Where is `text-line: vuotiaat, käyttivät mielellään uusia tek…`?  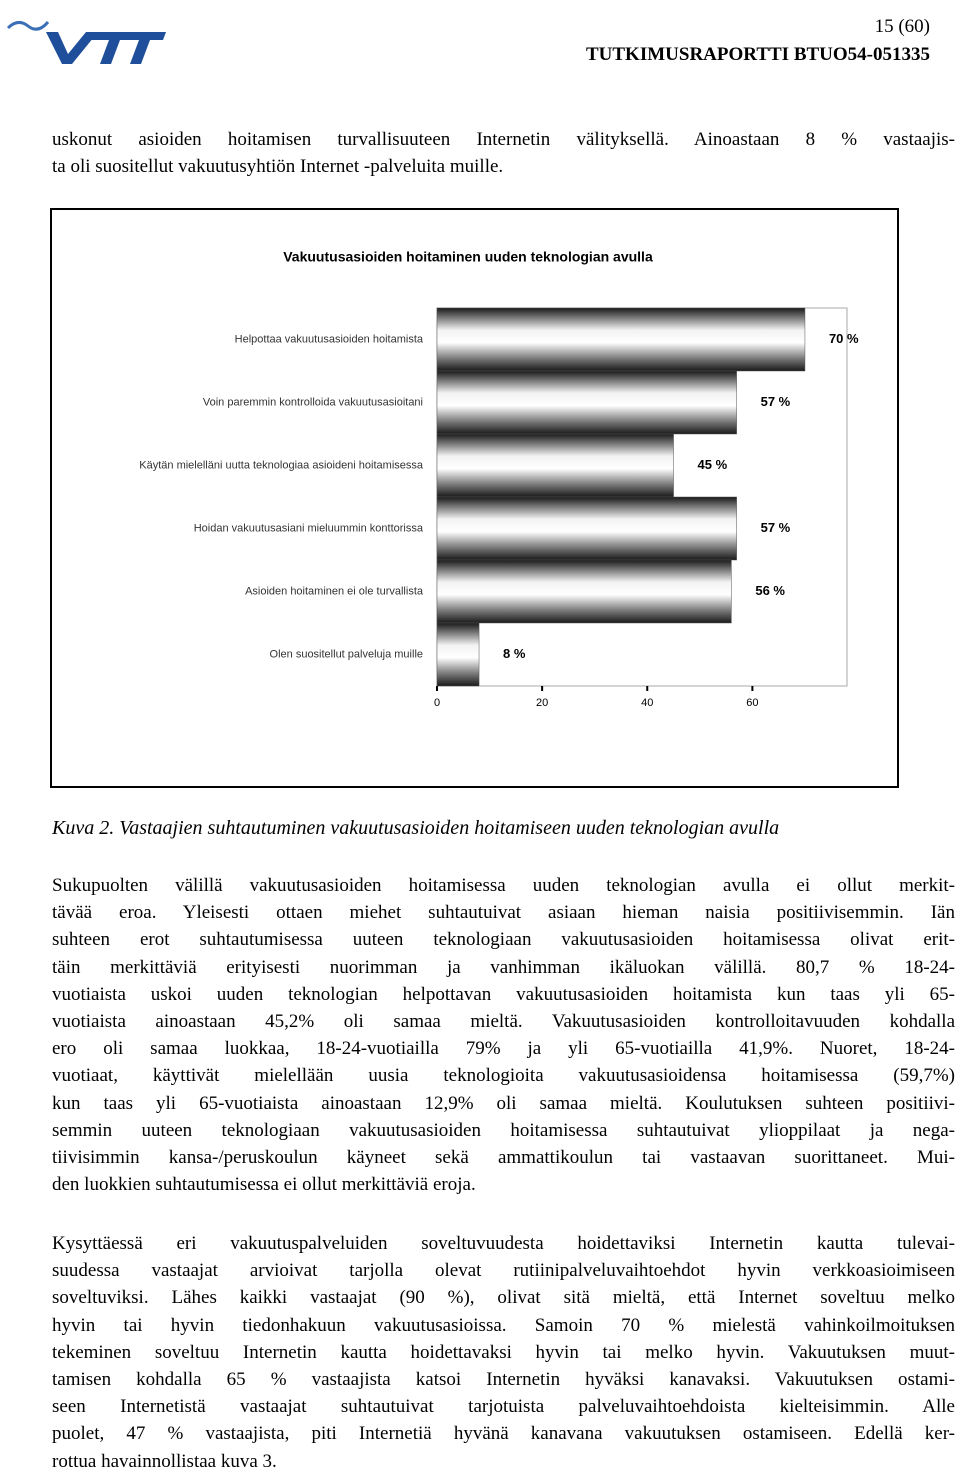 text-line: vuotiaat, käyttivät mielellään uusia tek… is located at coordinates (503, 1076).